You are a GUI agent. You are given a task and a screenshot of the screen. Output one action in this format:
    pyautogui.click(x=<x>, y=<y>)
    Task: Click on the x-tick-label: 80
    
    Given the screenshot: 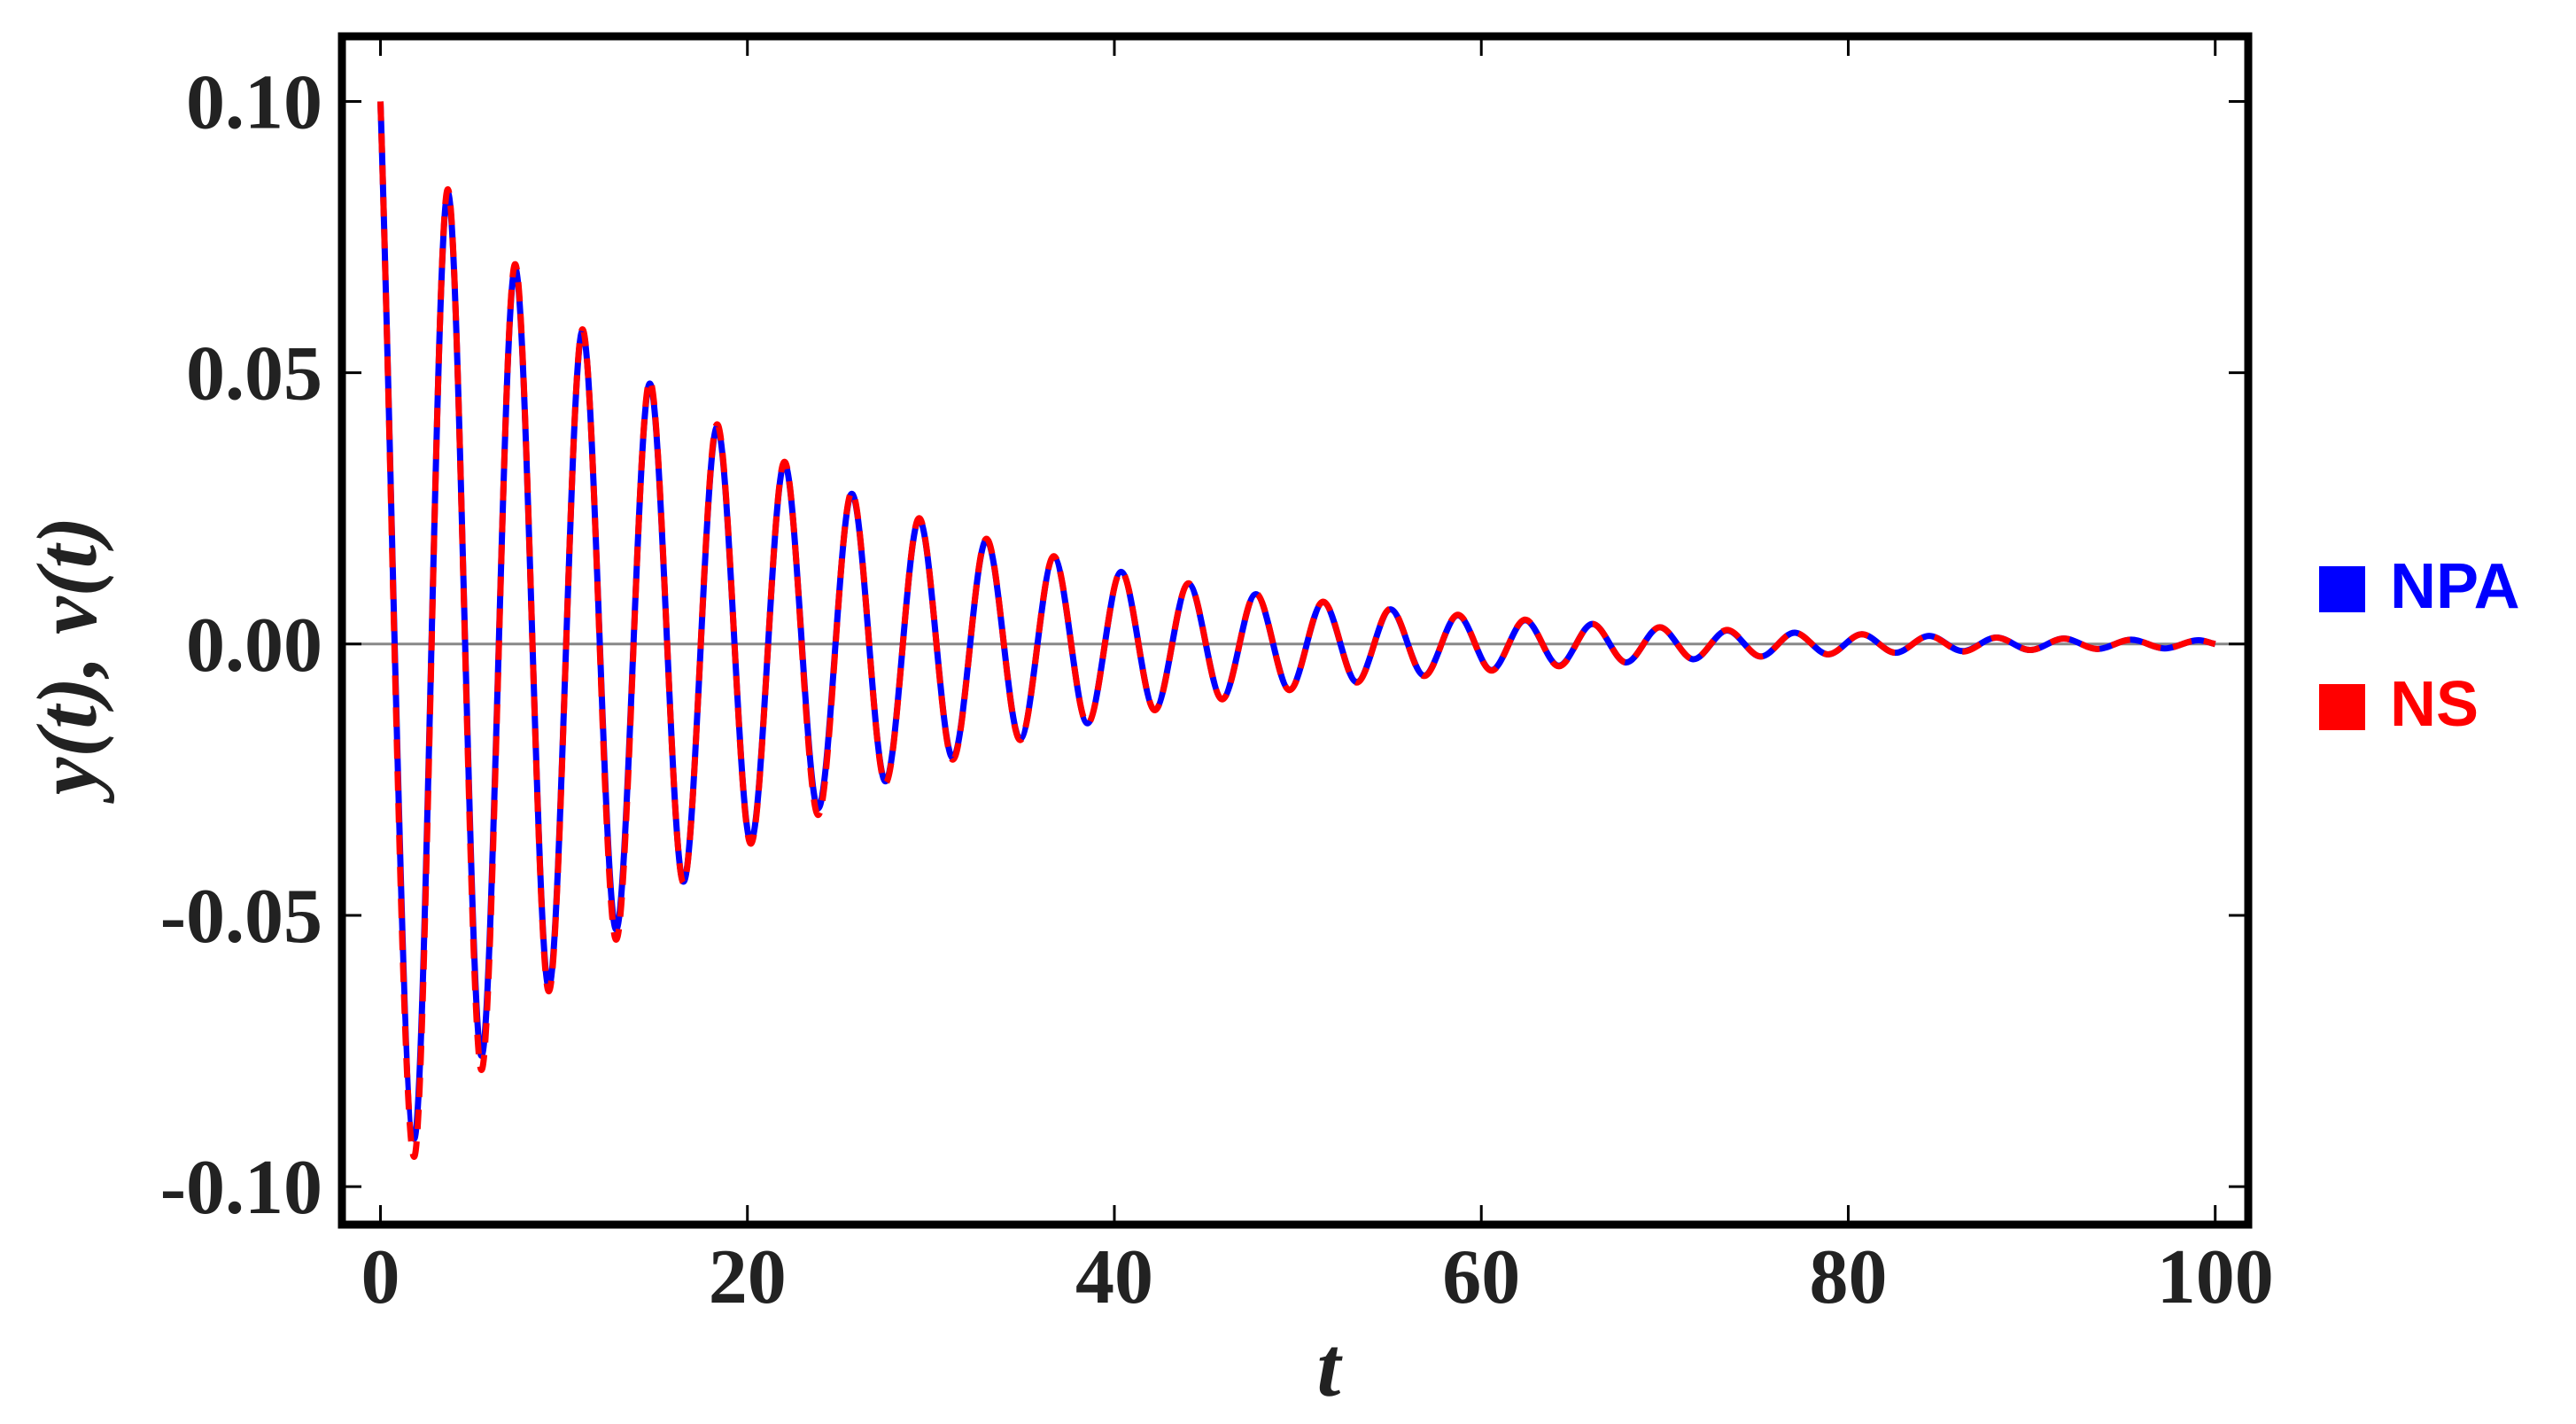 What is the action you would take?
    pyautogui.click(x=1848, y=1277)
    